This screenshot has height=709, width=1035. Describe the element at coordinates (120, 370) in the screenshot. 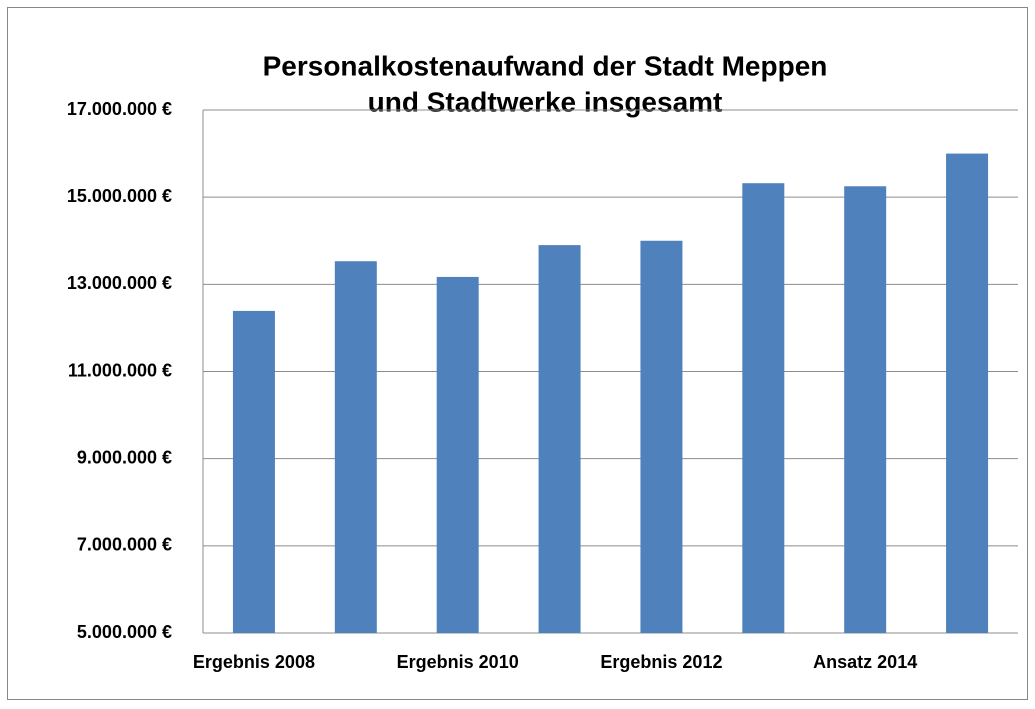

I see `y-tick-label: 11.000.000 €` at that location.